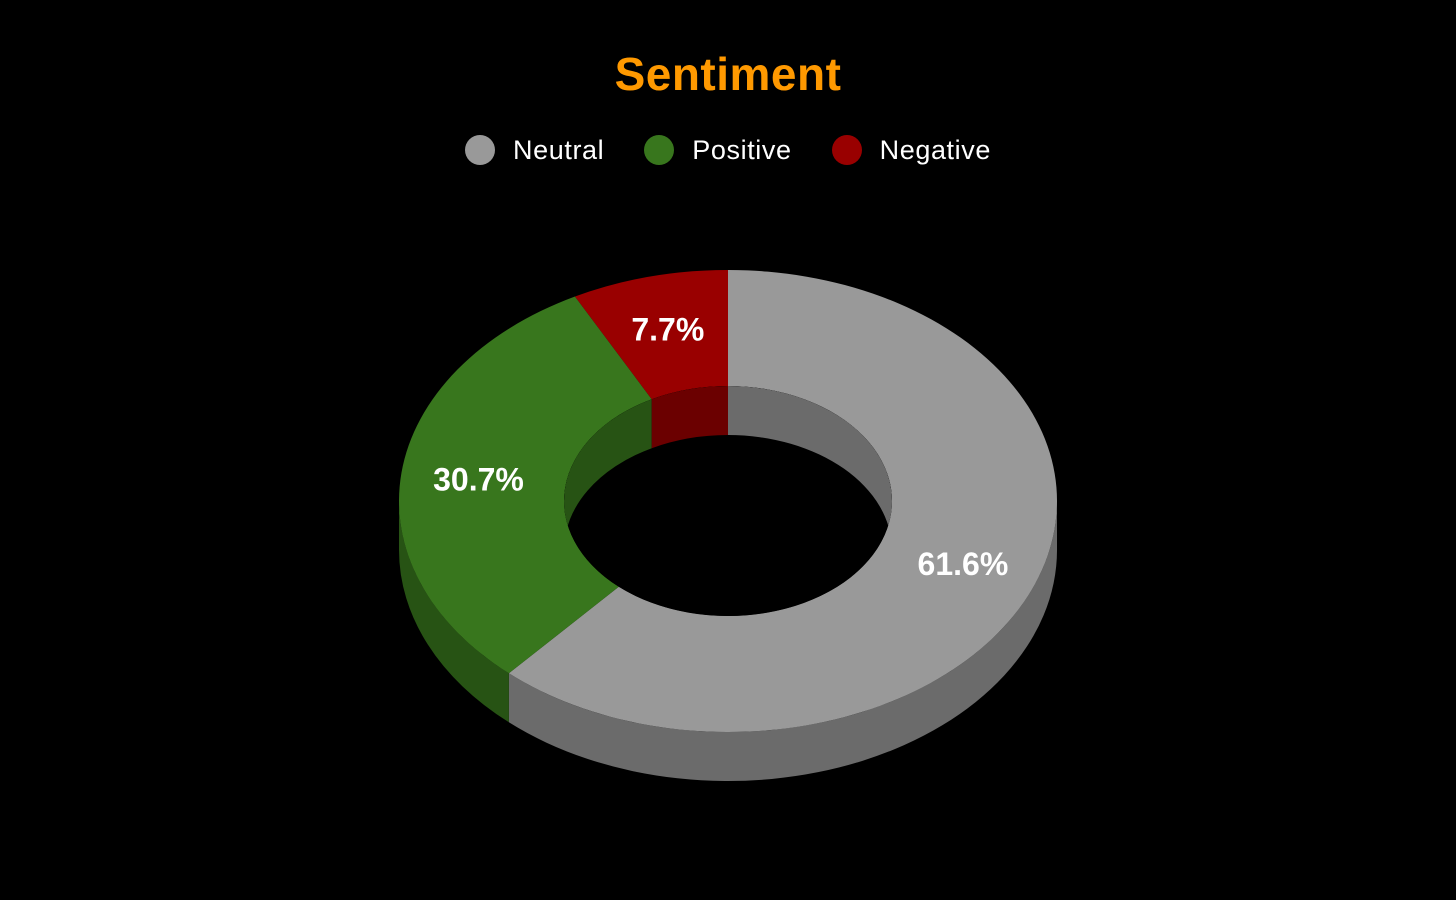  I want to click on slice-positive, so click(525, 485).